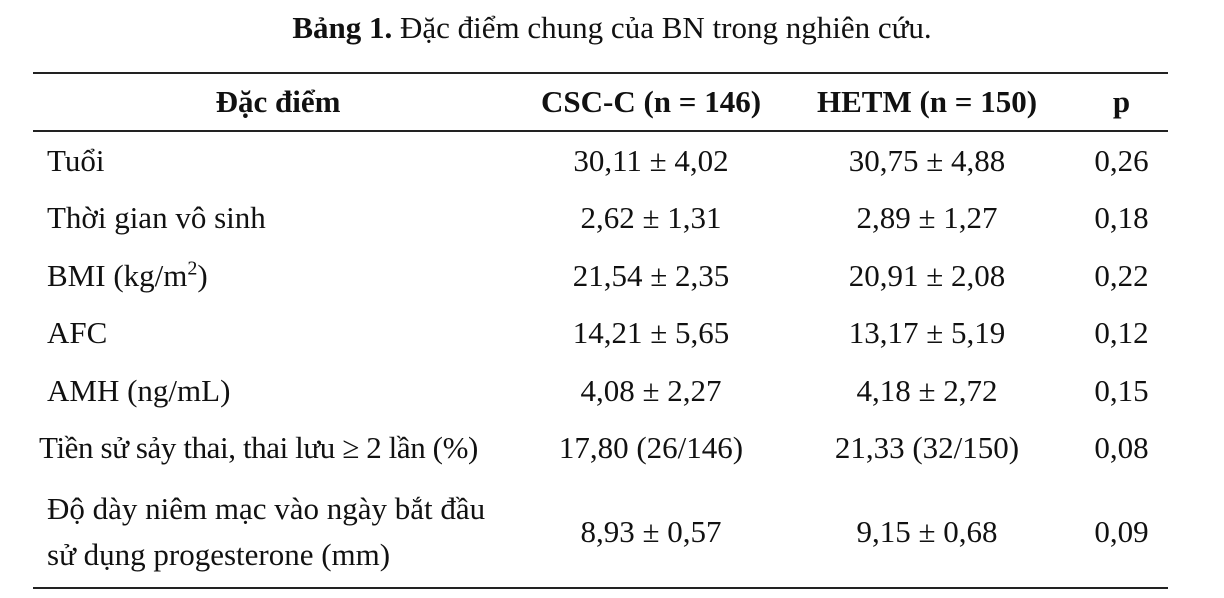  I want to click on row-csc-value: 14,21 ± 5,65, so click(651, 333).